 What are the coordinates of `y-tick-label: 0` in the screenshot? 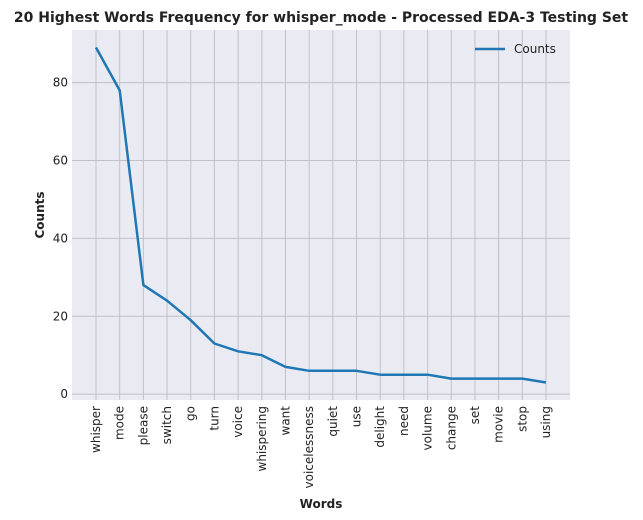 It's located at (64, 394).